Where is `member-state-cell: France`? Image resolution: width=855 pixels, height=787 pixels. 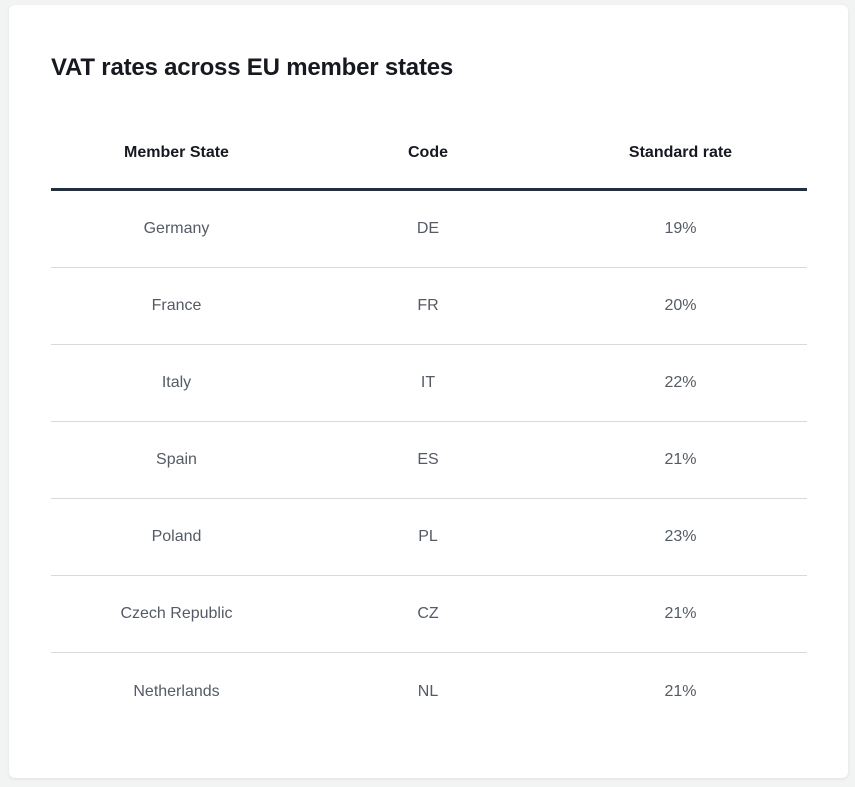 member-state-cell: France is located at coordinates (176, 305).